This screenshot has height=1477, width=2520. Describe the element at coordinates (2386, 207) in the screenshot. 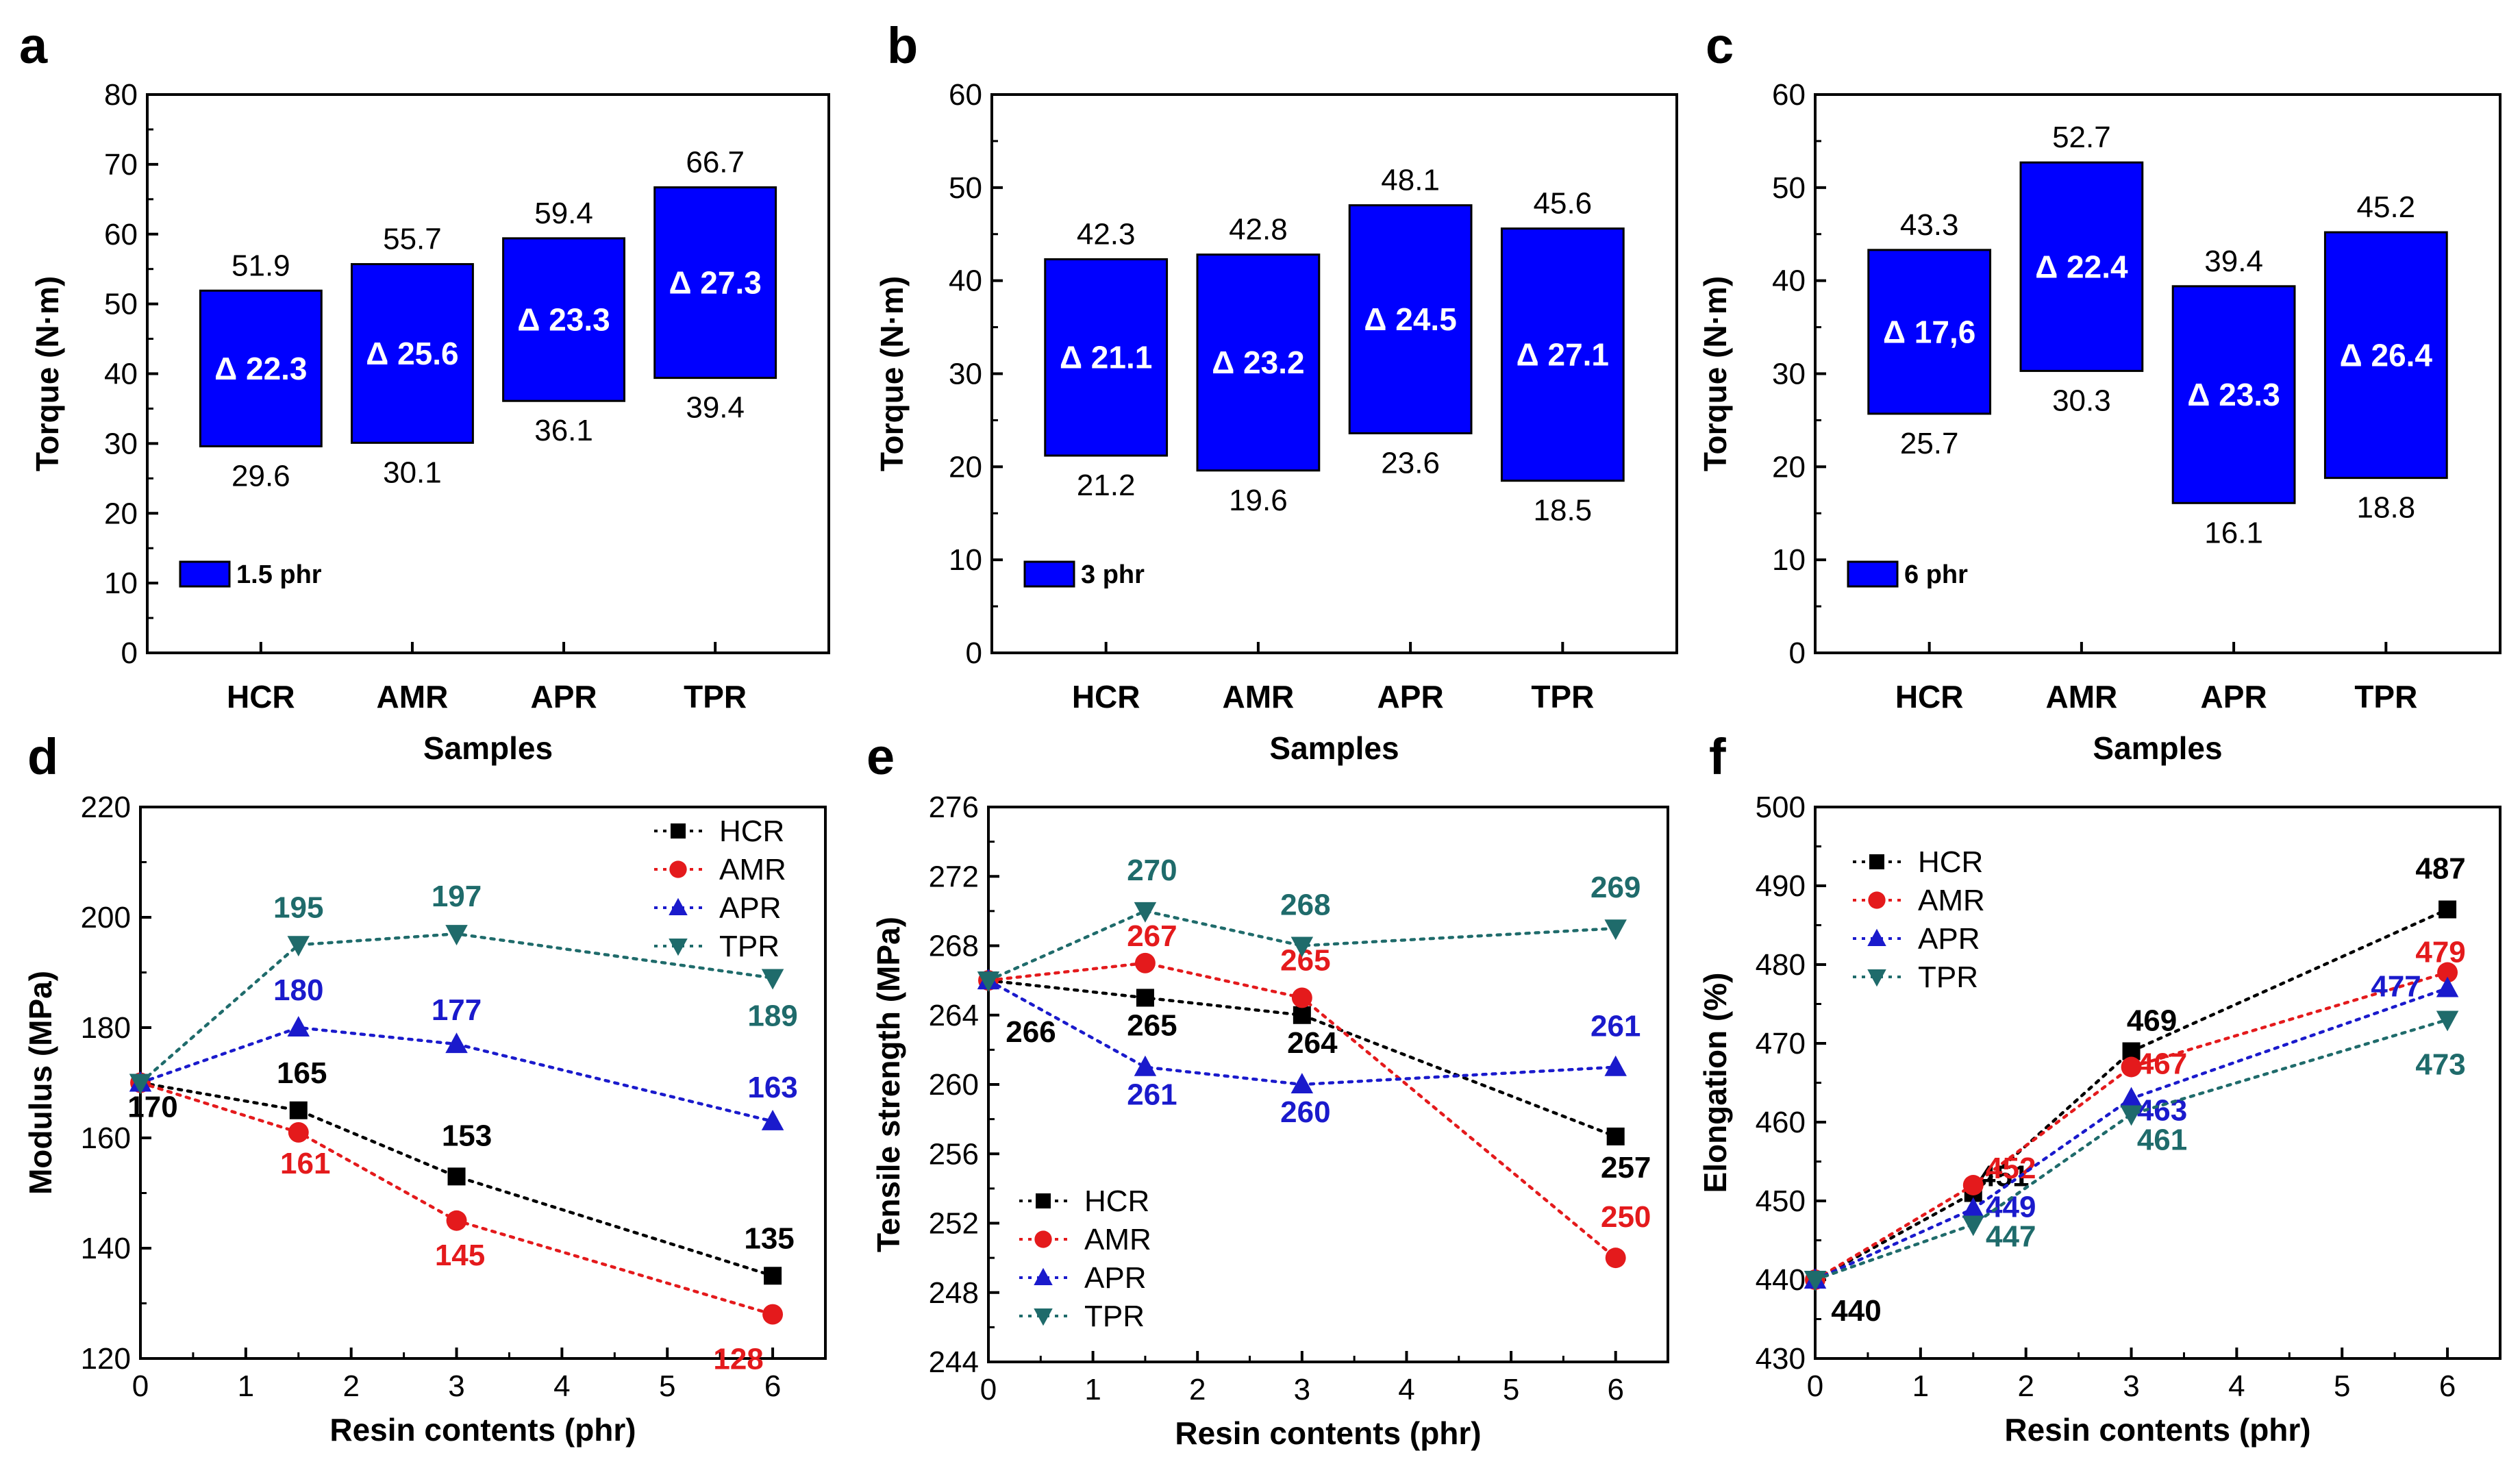

I see `bar-max-label: 45.2` at that location.